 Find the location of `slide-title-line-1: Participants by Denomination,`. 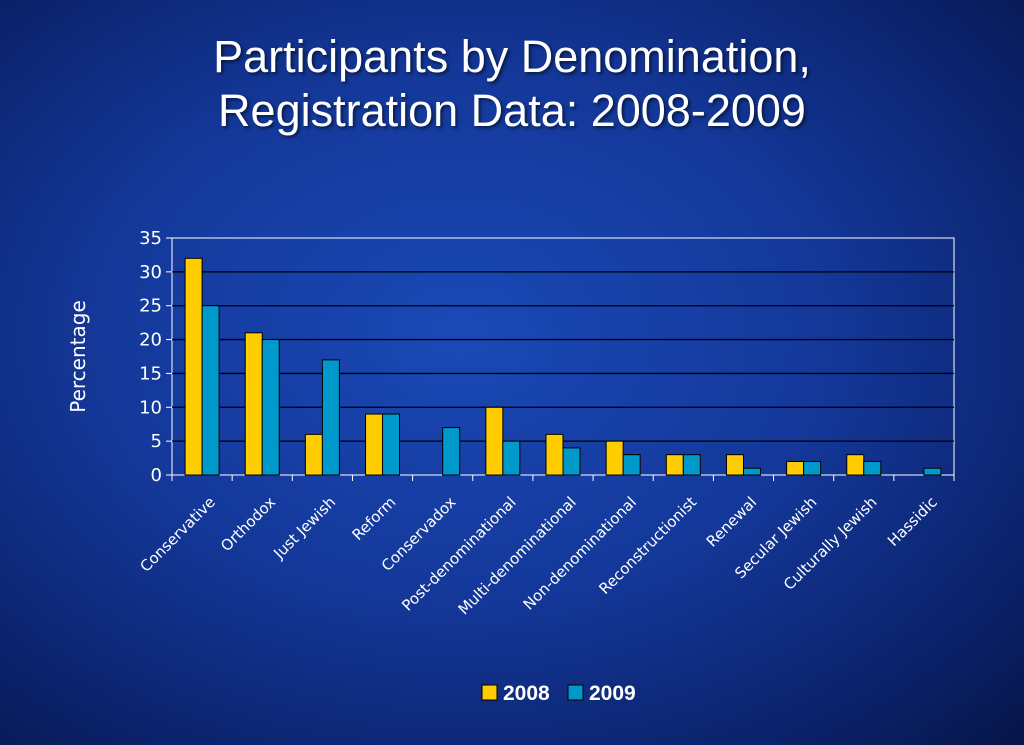

slide-title-line-1: Participants by Denomination, is located at coordinates (512, 56).